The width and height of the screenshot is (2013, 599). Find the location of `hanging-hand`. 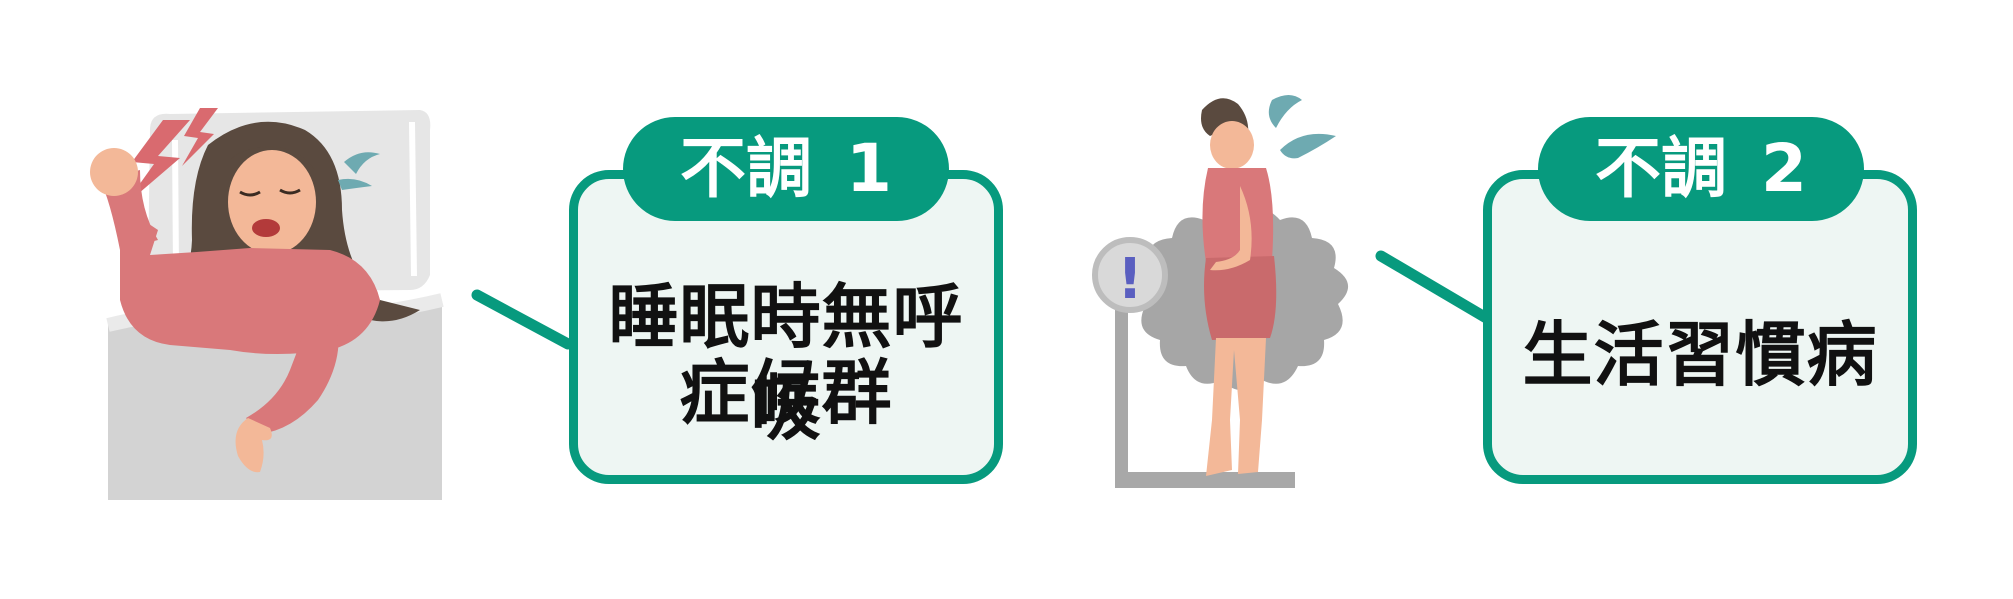

hanging-hand is located at coordinates (253, 445).